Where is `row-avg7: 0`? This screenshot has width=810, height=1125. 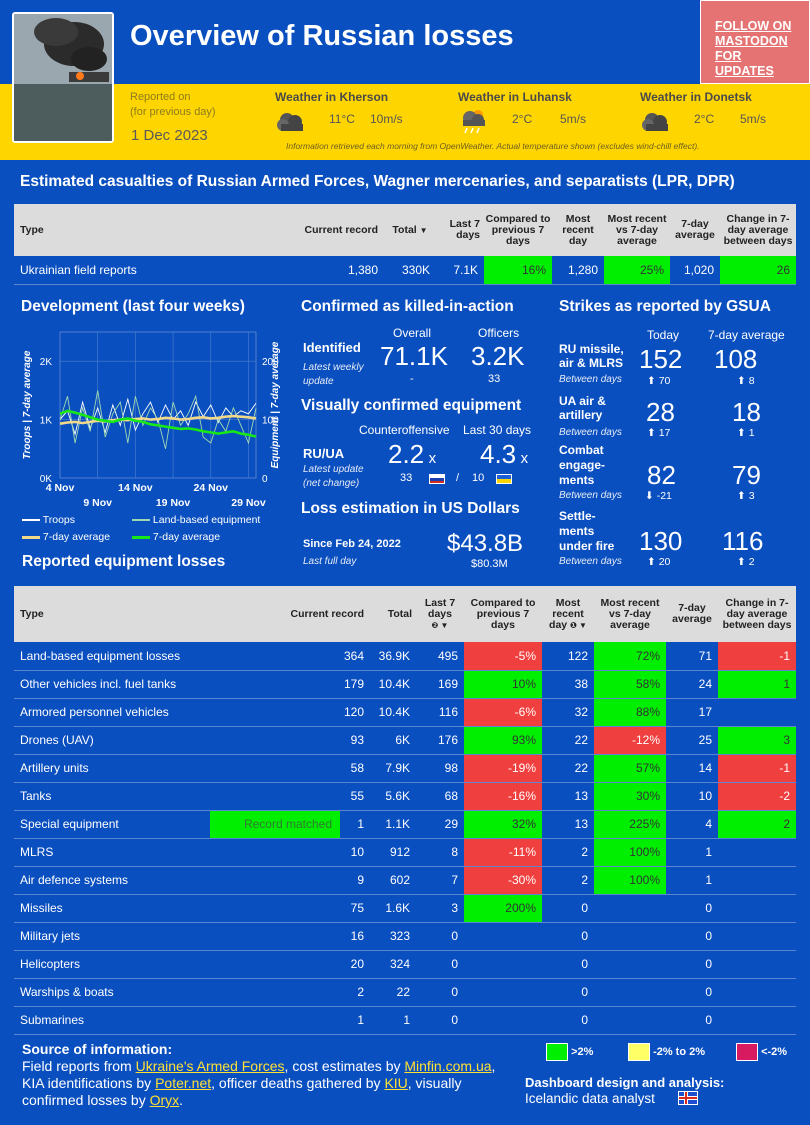
row-avg7: 0 is located at coordinates (692, 992).